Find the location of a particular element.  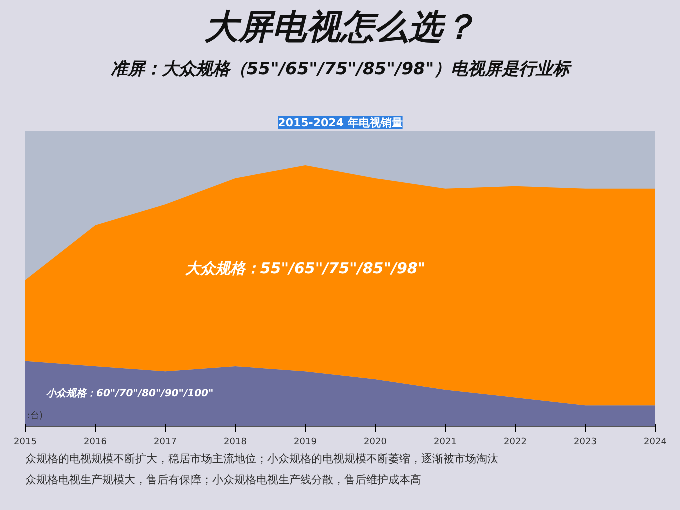

series-label: 大众规格：55"/65"/75"/85"/98" is located at coordinates (305, 269).